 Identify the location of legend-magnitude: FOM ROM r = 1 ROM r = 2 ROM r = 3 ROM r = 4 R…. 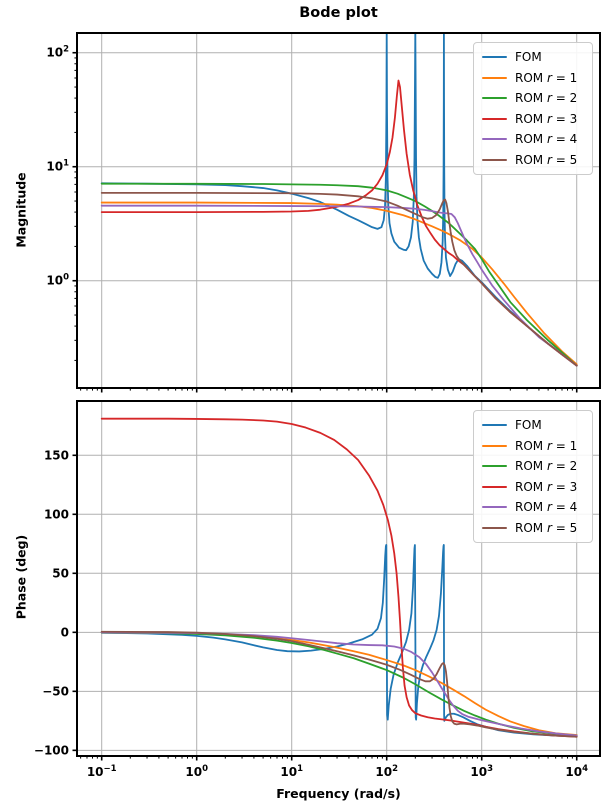
(533, 108).